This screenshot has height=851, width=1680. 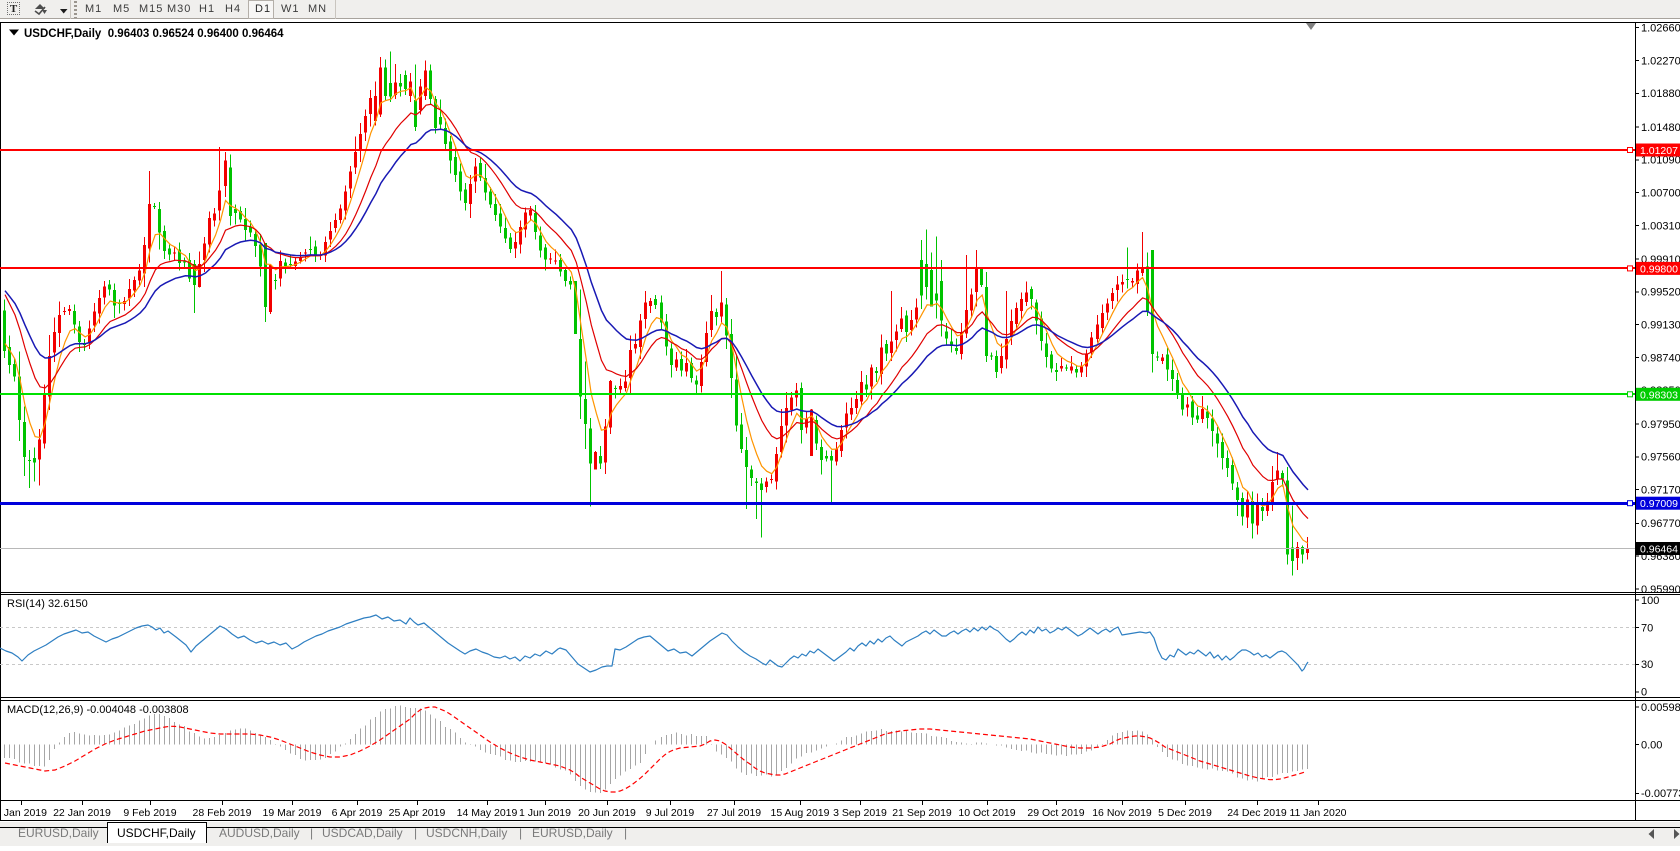 I want to click on svg-text: 0.98303, so click(x=1659, y=395).